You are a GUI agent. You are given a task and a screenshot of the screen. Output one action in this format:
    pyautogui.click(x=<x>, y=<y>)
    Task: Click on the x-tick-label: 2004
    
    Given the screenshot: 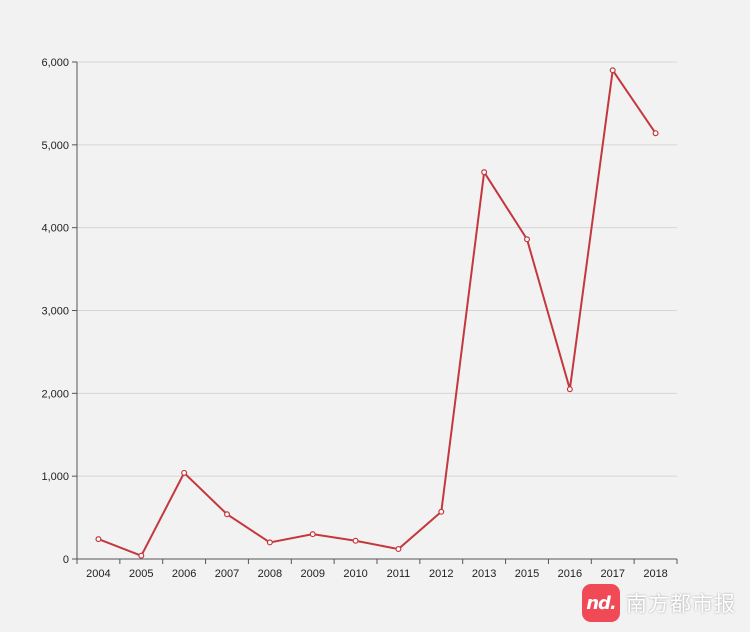 What is the action you would take?
    pyautogui.click(x=98, y=574)
    